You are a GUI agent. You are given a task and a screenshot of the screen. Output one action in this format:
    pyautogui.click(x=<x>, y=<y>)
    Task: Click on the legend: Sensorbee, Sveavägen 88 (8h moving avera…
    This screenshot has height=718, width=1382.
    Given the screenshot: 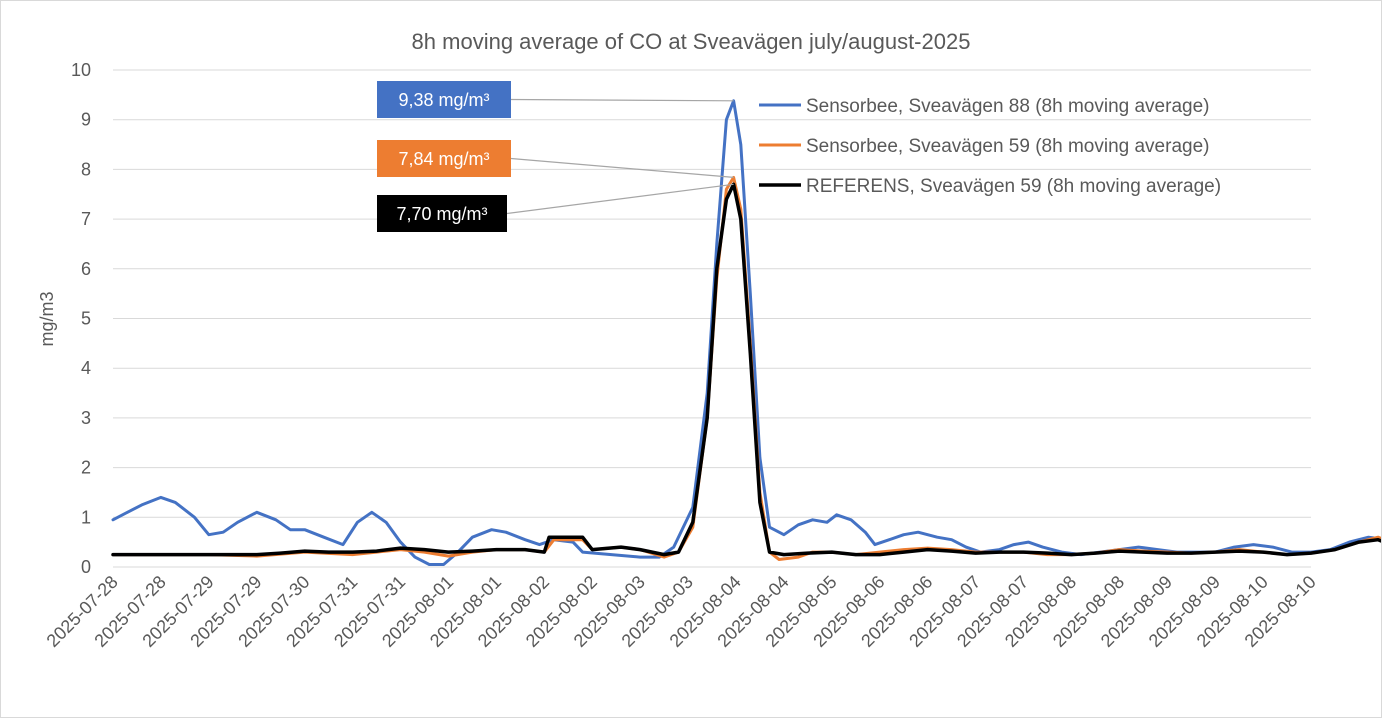 What is the action you would take?
    pyautogui.click(x=990, y=146)
    